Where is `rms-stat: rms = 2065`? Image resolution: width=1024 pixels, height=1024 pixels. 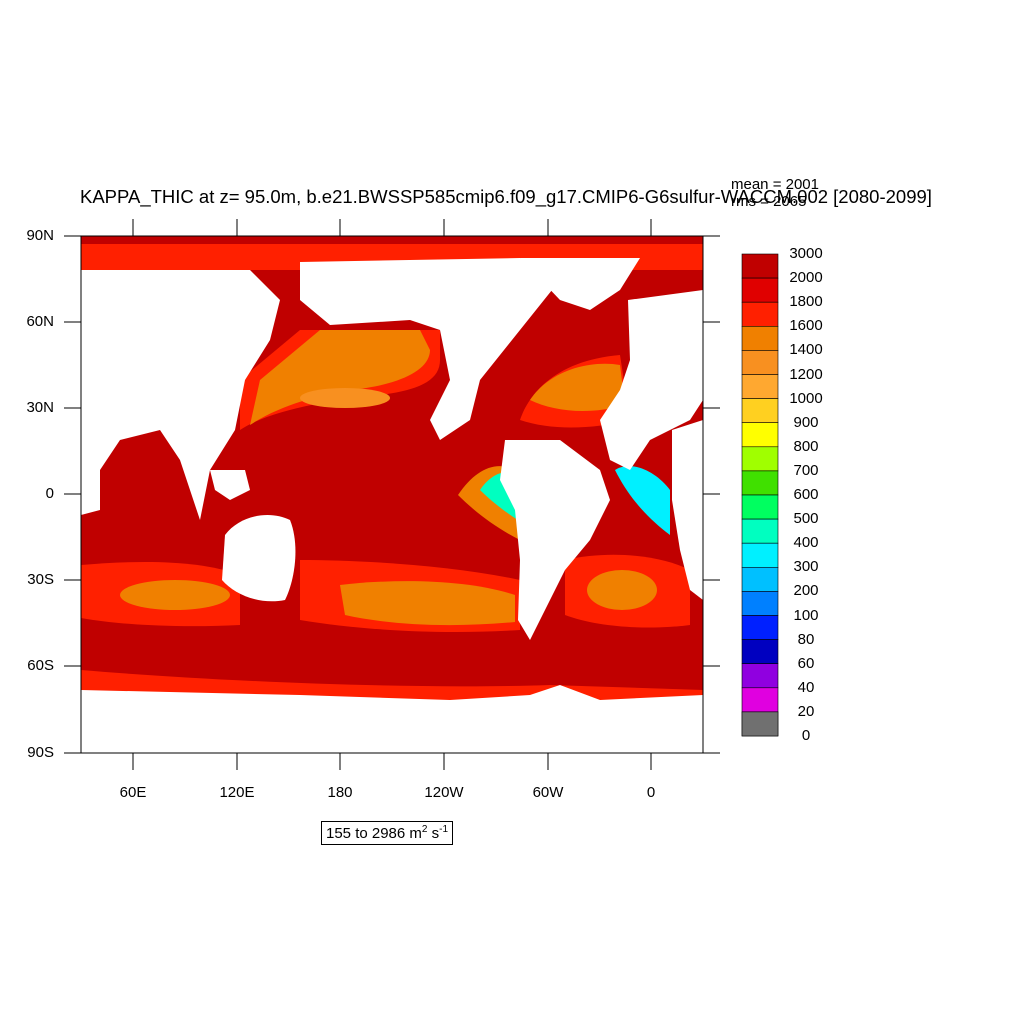
rms-stat: rms = 2065 is located at coordinates (769, 201).